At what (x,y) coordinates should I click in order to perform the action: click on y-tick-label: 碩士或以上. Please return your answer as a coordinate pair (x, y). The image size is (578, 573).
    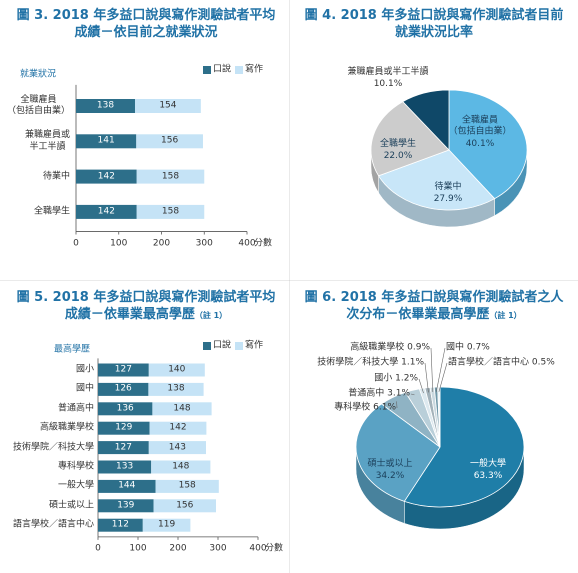
    Looking at the image, I should click on (71, 505).